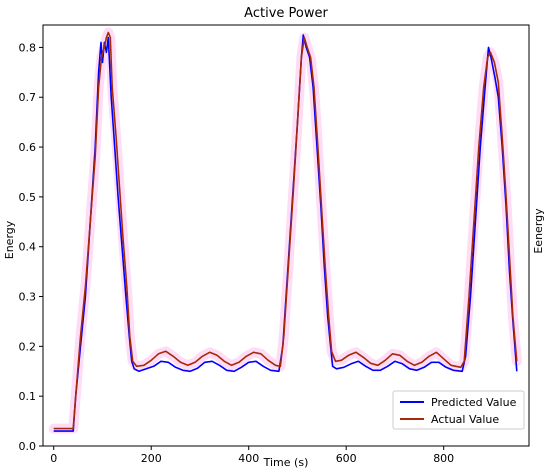 The height and width of the screenshot is (472, 550). I want to click on y-tick-label: 0.7, so click(28, 97).